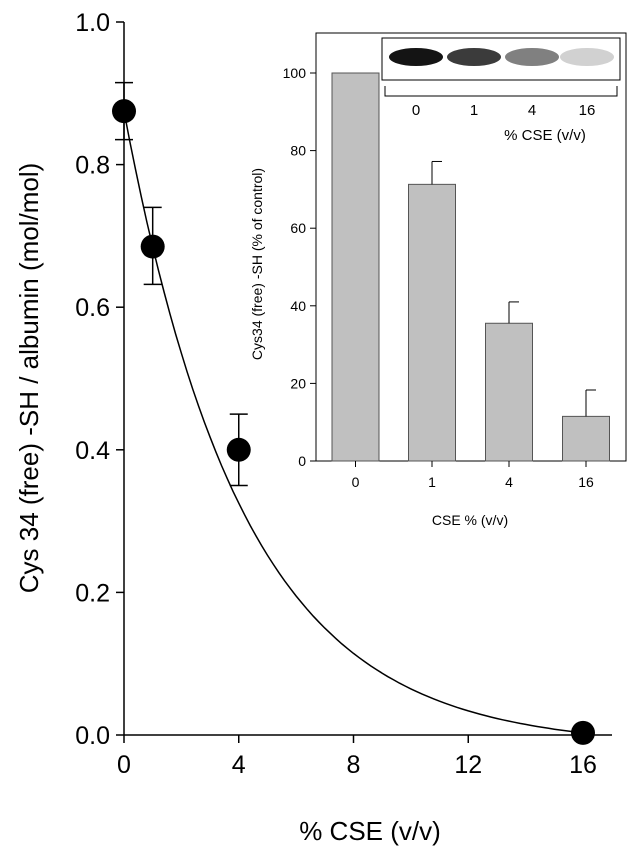 Image resolution: width=635 pixels, height=849 pixels. Describe the element at coordinates (299, 267) in the screenshot. I see `inset-y-ticks: 0 20 40 60 80 100` at that location.